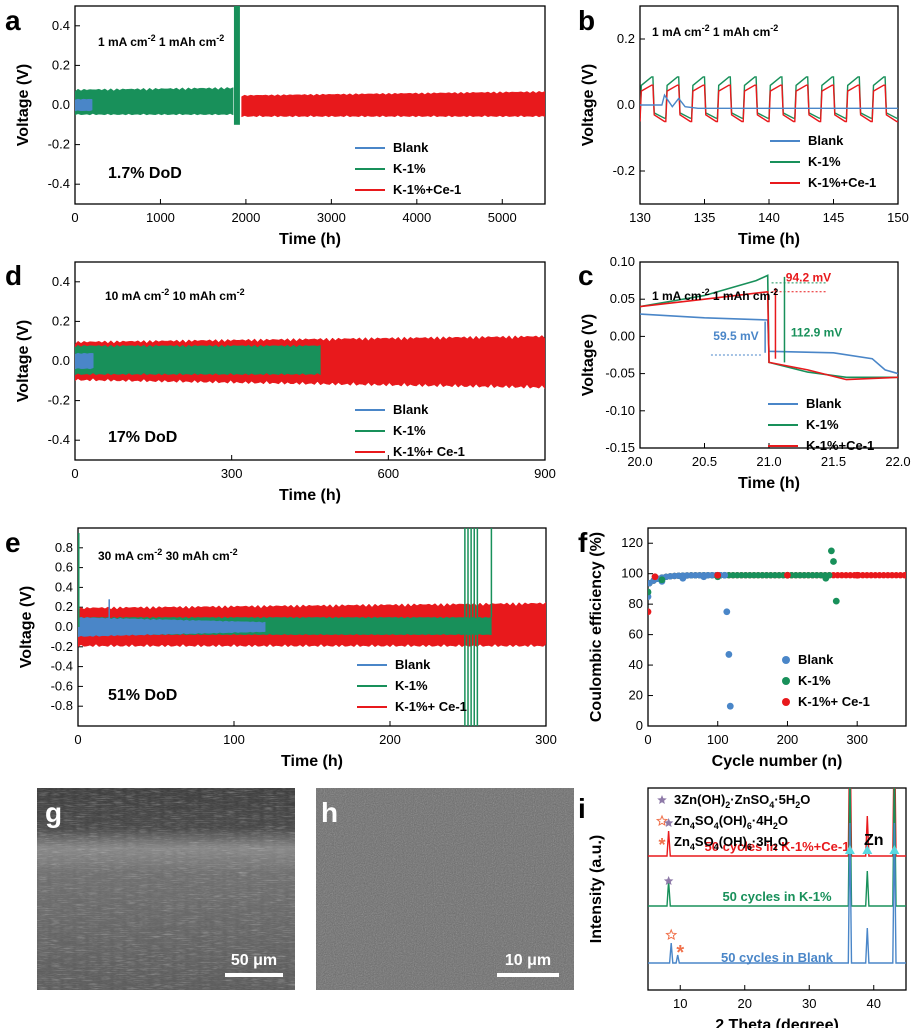 The image size is (916, 1028). Describe the element at coordinates (620, 410) in the screenshot. I see `y-tick-label: -0.10` at that location.